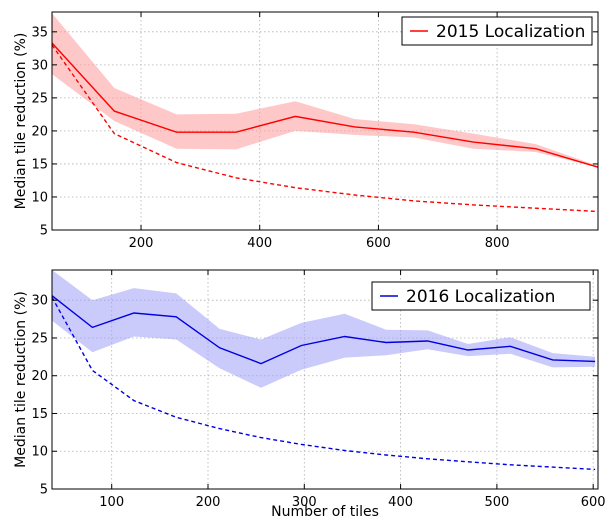 This screenshot has height=522, width=611. What do you see at coordinates (39, 32) in the screenshot?
I see `y-tick-label: 35` at bounding box center [39, 32].